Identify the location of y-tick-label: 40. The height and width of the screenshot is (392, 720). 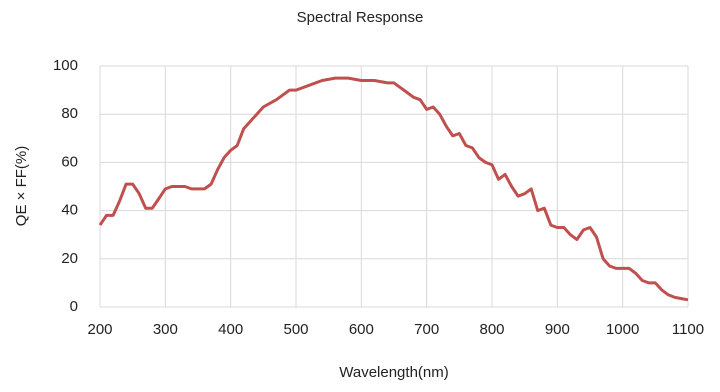
(69, 210).